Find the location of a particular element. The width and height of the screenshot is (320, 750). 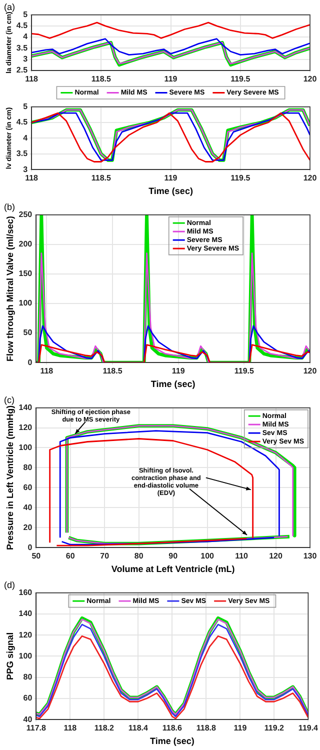

y-tick-label: 2.5 is located at coordinates (22, 70).